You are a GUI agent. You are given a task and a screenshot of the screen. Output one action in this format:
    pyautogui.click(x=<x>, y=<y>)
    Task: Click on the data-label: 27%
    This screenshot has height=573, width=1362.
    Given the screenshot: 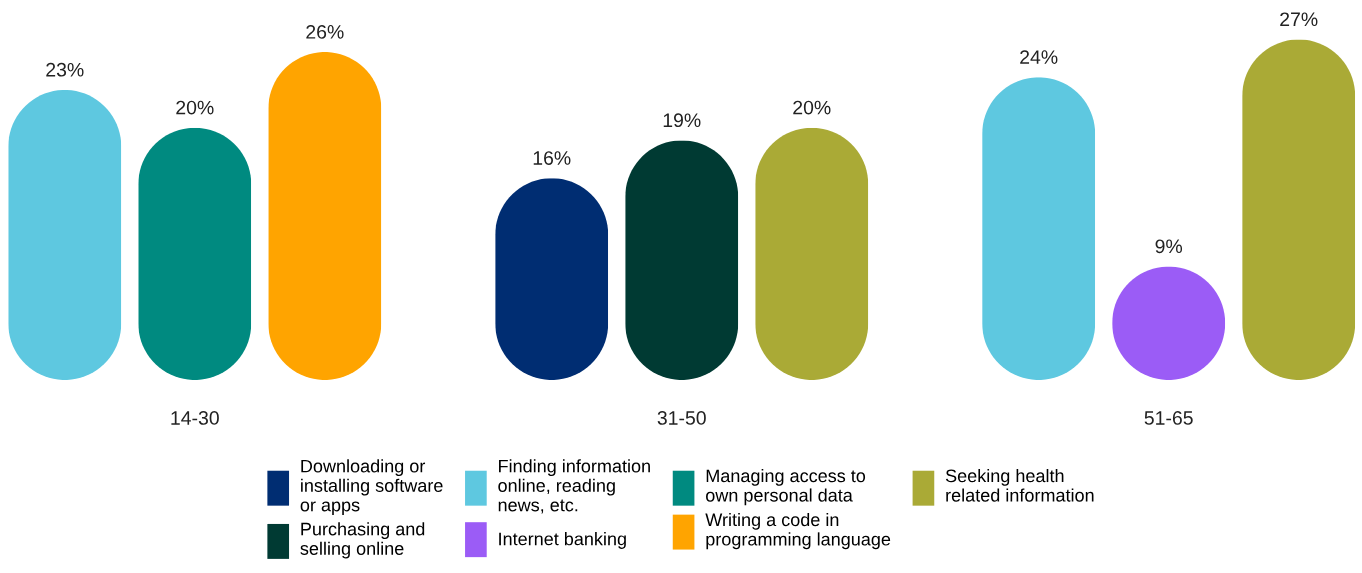 What is the action you would take?
    pyautogui.click(x=1299, y=19)
    